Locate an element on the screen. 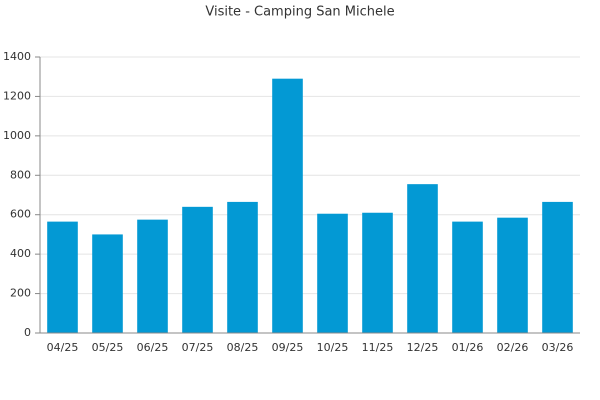 This screenshot has height=400, width=600. y-tick-label: 0 is located at coordinates (27, 332).